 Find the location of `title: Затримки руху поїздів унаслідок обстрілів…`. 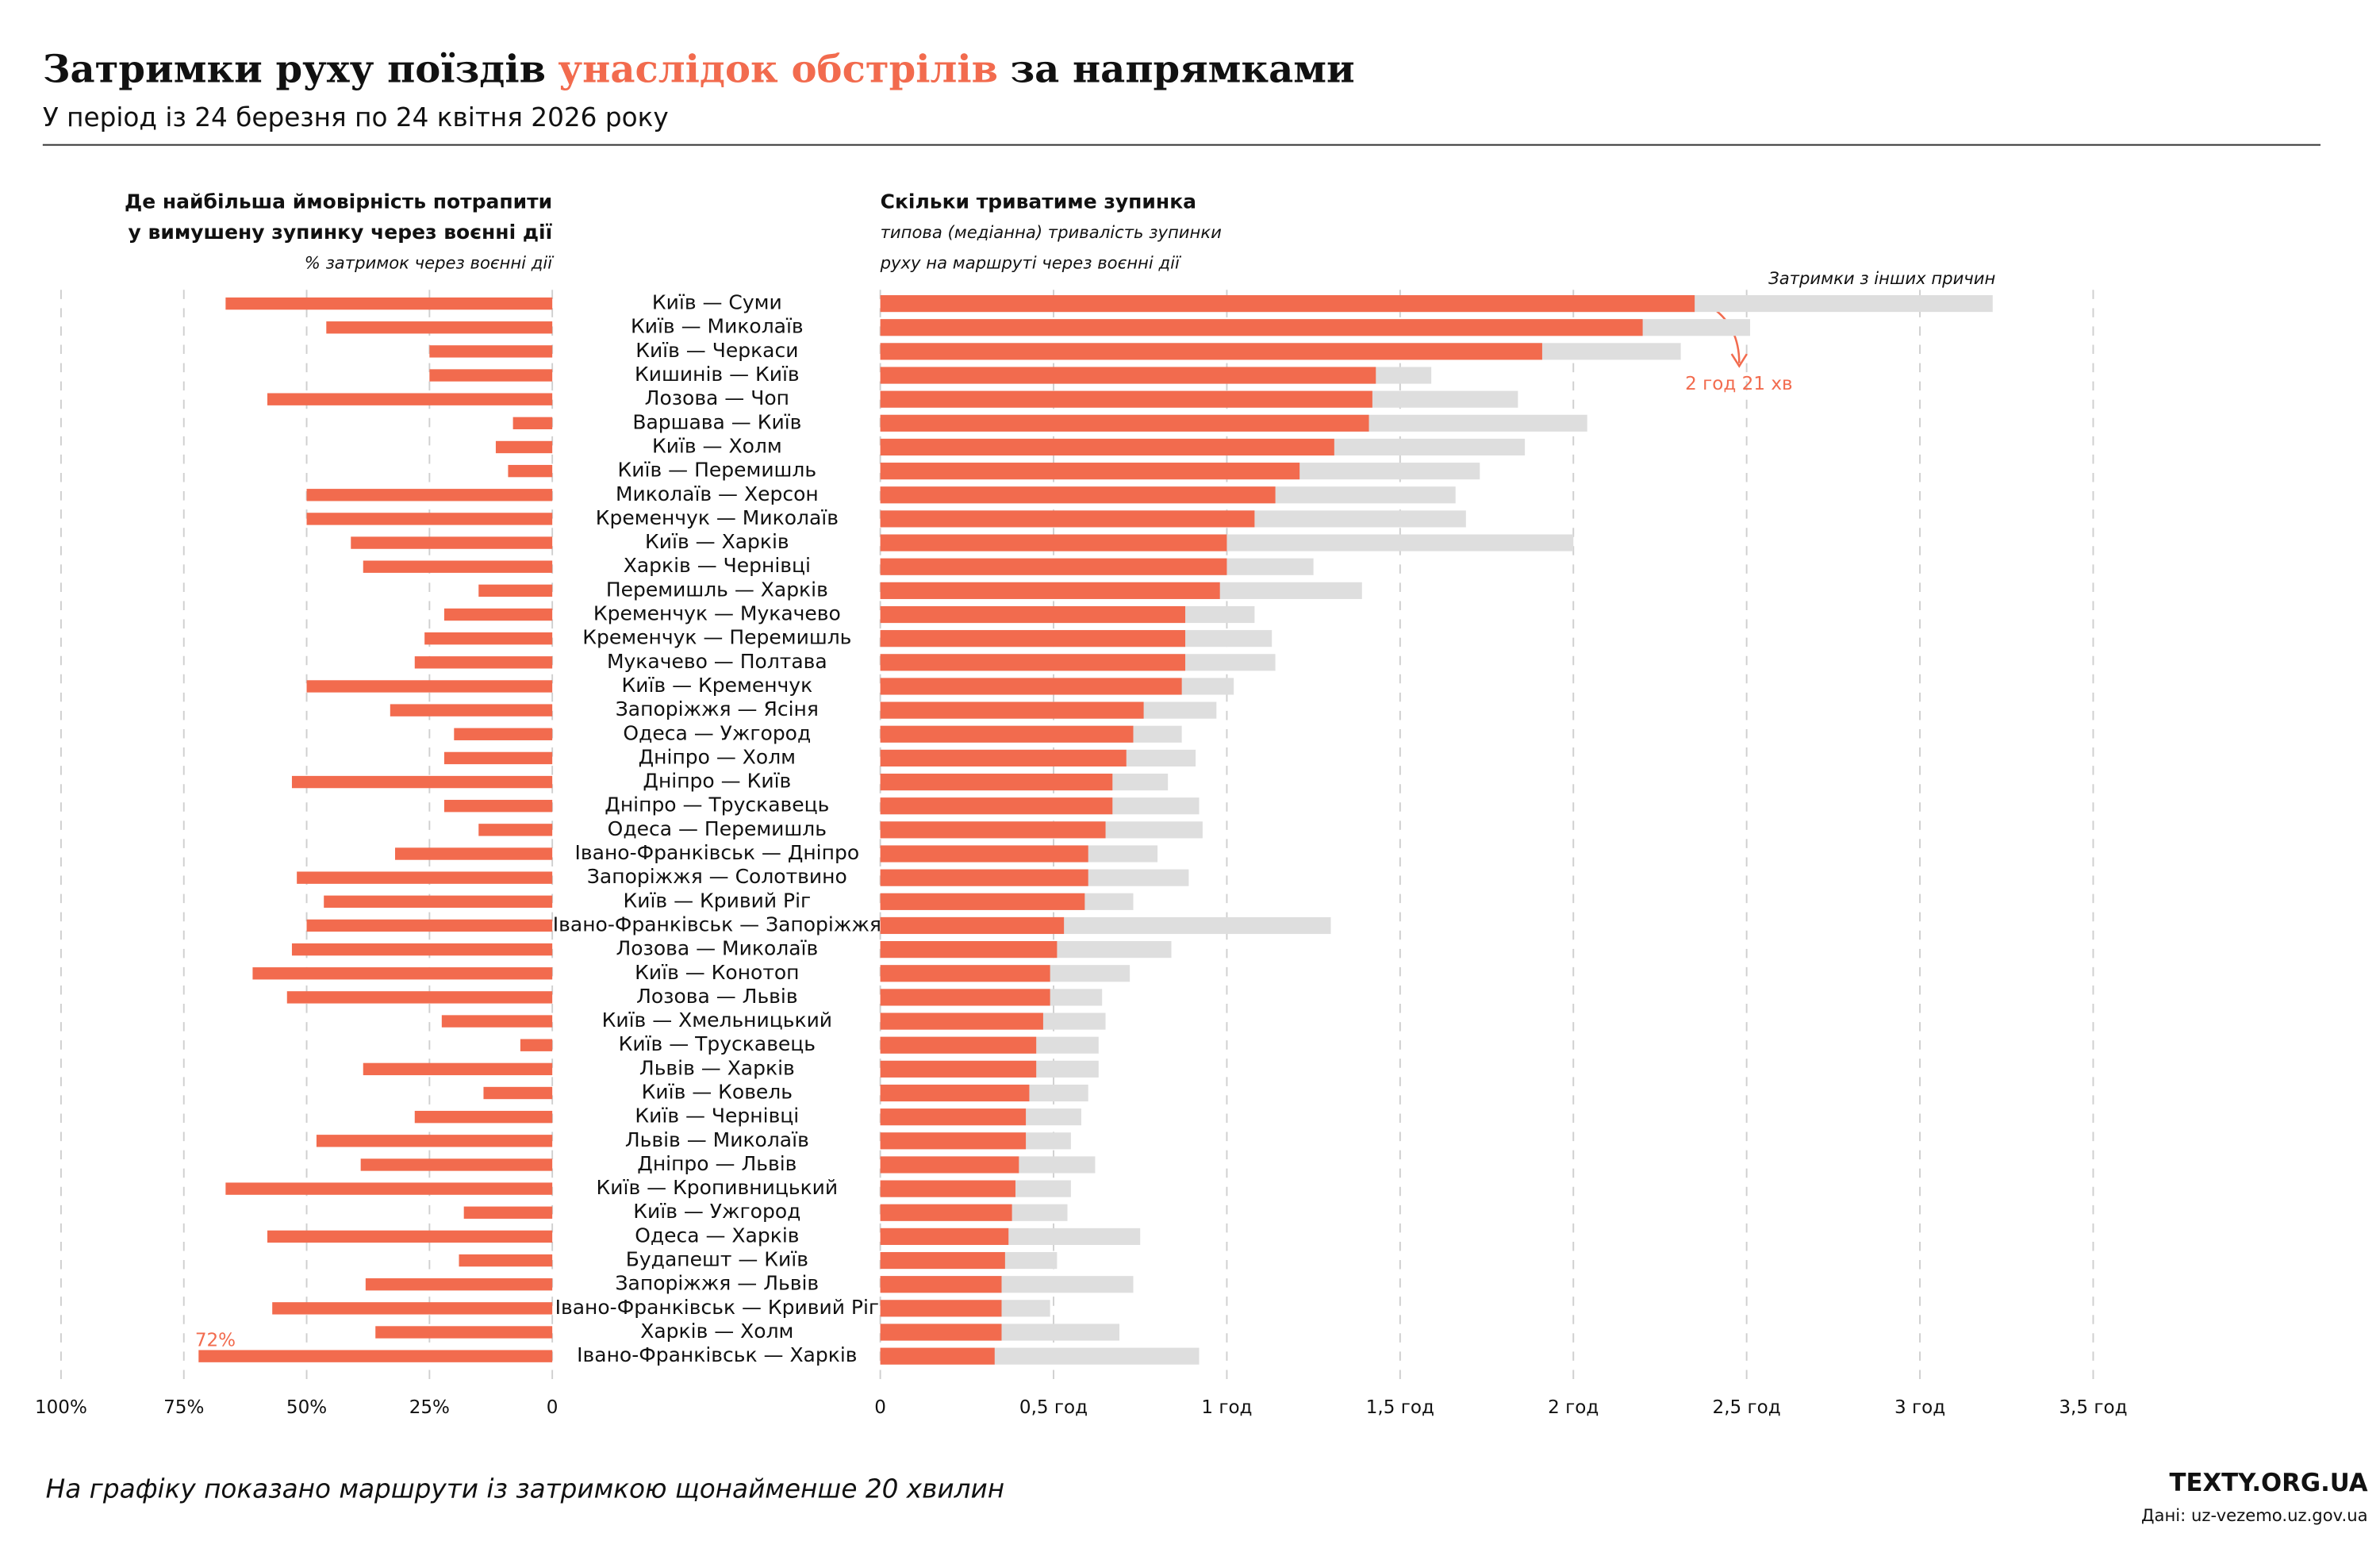

title: Затримки руху поїздів унаслідок обстрілів… is located at coordinates (699, 69).